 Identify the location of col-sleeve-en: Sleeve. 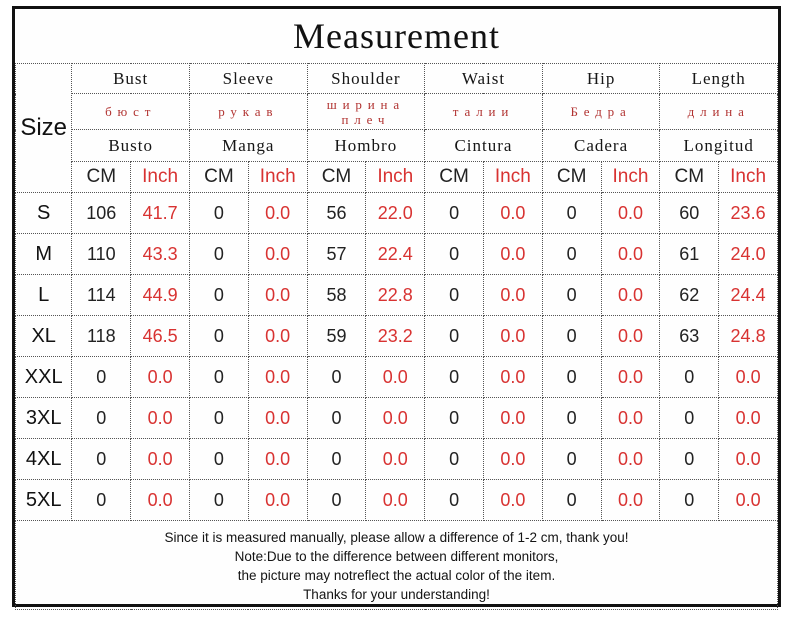
(248, 78).